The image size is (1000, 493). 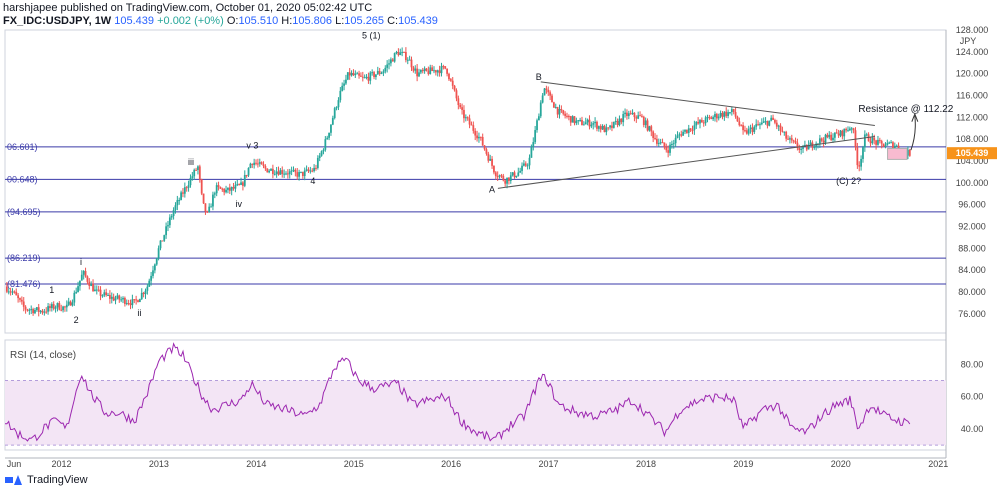 What do you see at coordinates (191, 162) in the screenshot?
I see `wave-label: iii` at bounding box center [191, 162].